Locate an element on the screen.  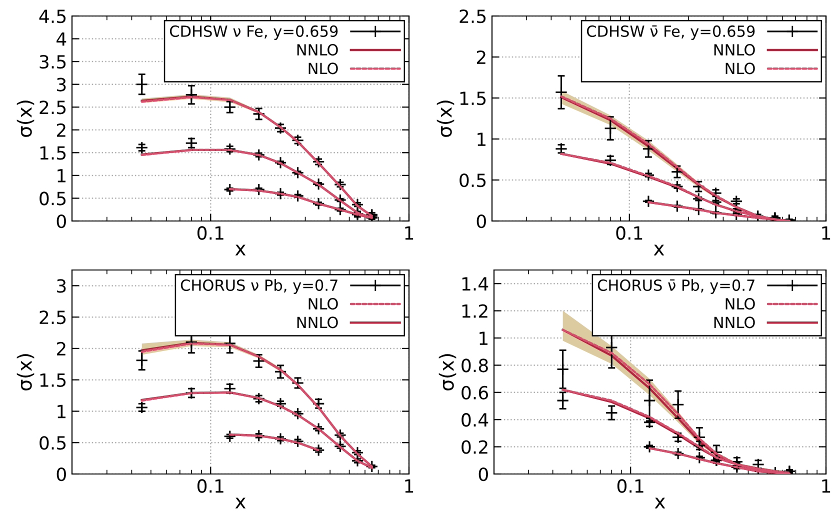
legend-label: CHORUS ν Pb, y=0.7 is located at coordinates (259, 286).